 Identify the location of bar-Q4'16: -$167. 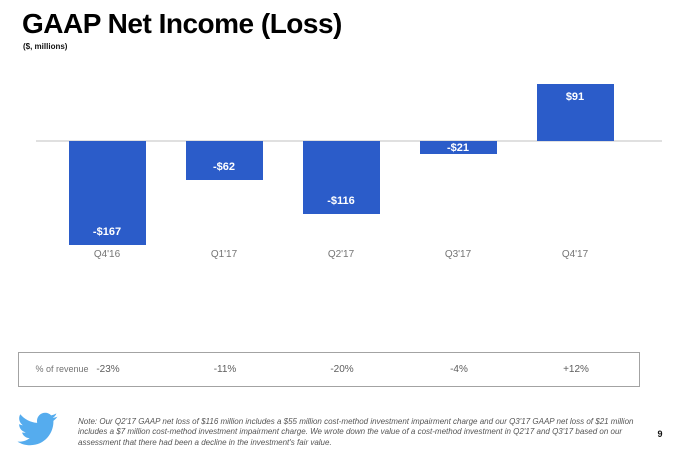
(107, 193).